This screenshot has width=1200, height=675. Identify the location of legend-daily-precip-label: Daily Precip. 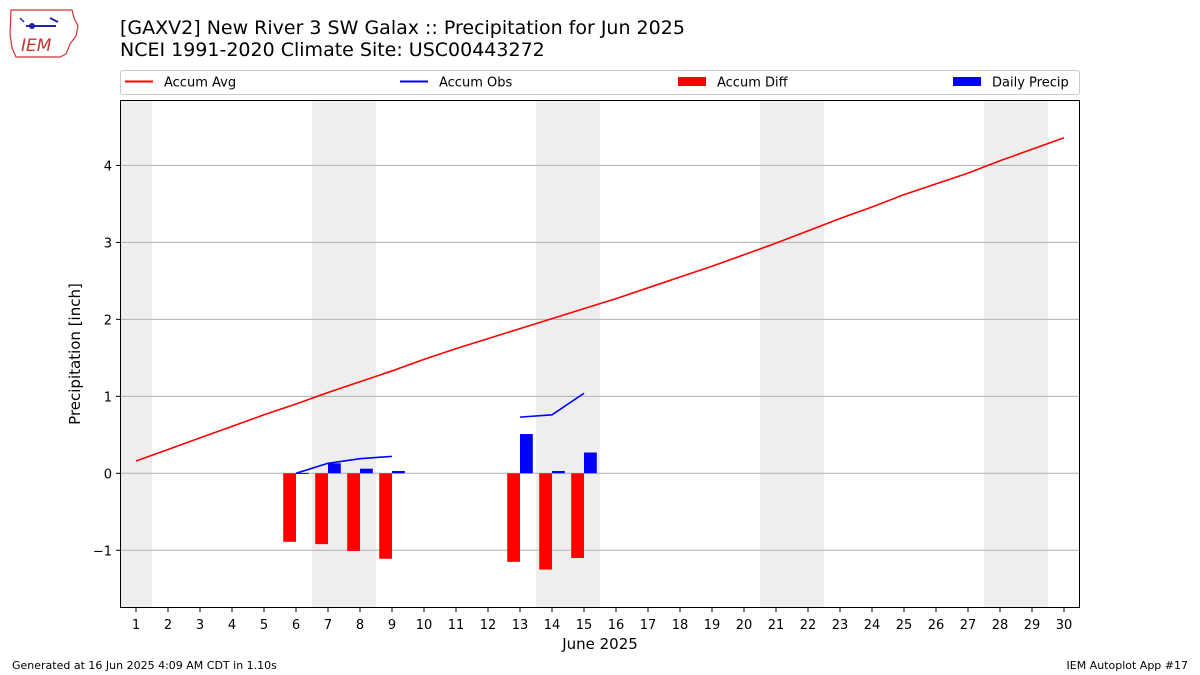
(1030, 83).